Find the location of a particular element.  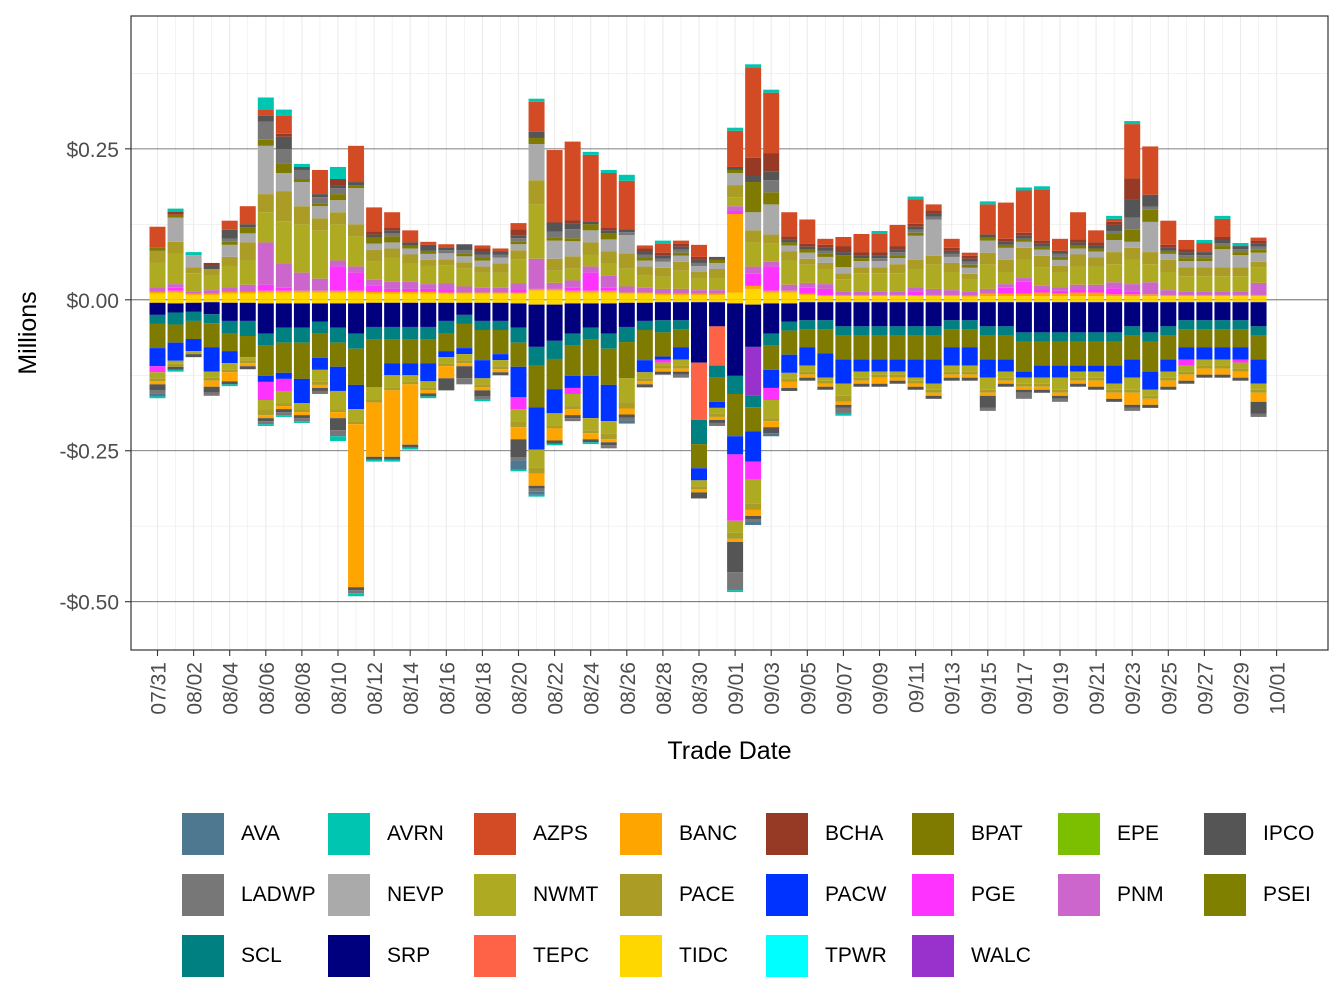

legend-label: PACE is located at coordinates (707, 894).